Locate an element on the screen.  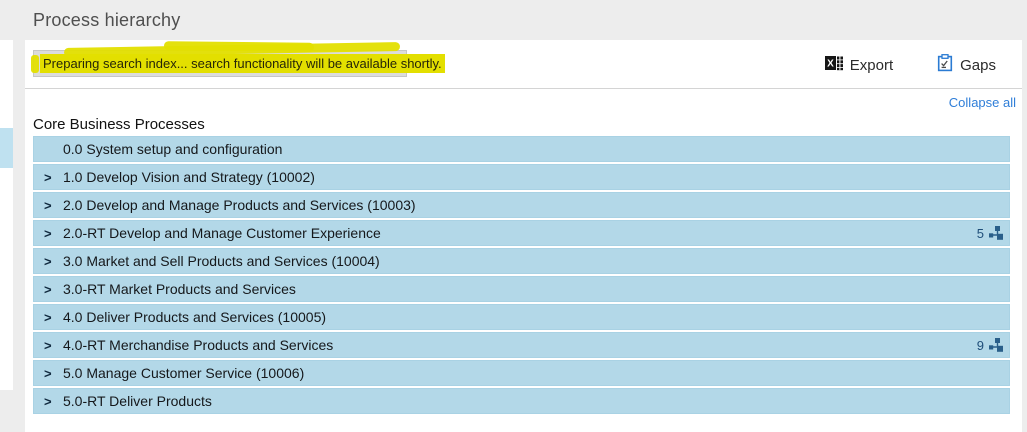
process-row: >5.0 Manage Customer Service (10006) is located at coordinates (521, 373).